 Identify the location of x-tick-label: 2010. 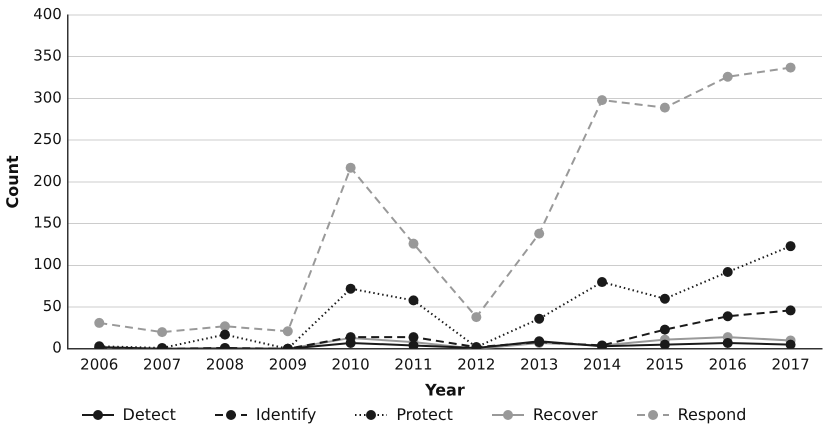
(351, 365).